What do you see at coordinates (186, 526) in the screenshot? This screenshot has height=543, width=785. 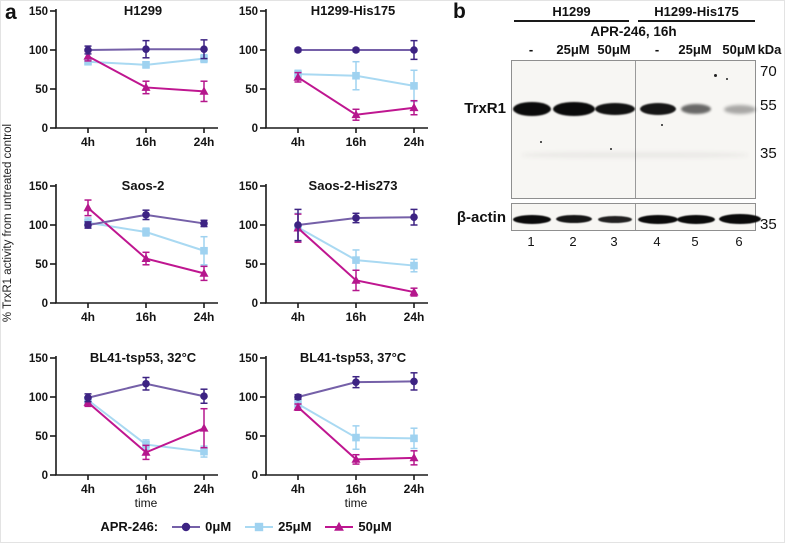 I see `circle-marker-icon` at bounding box center [186, 526].